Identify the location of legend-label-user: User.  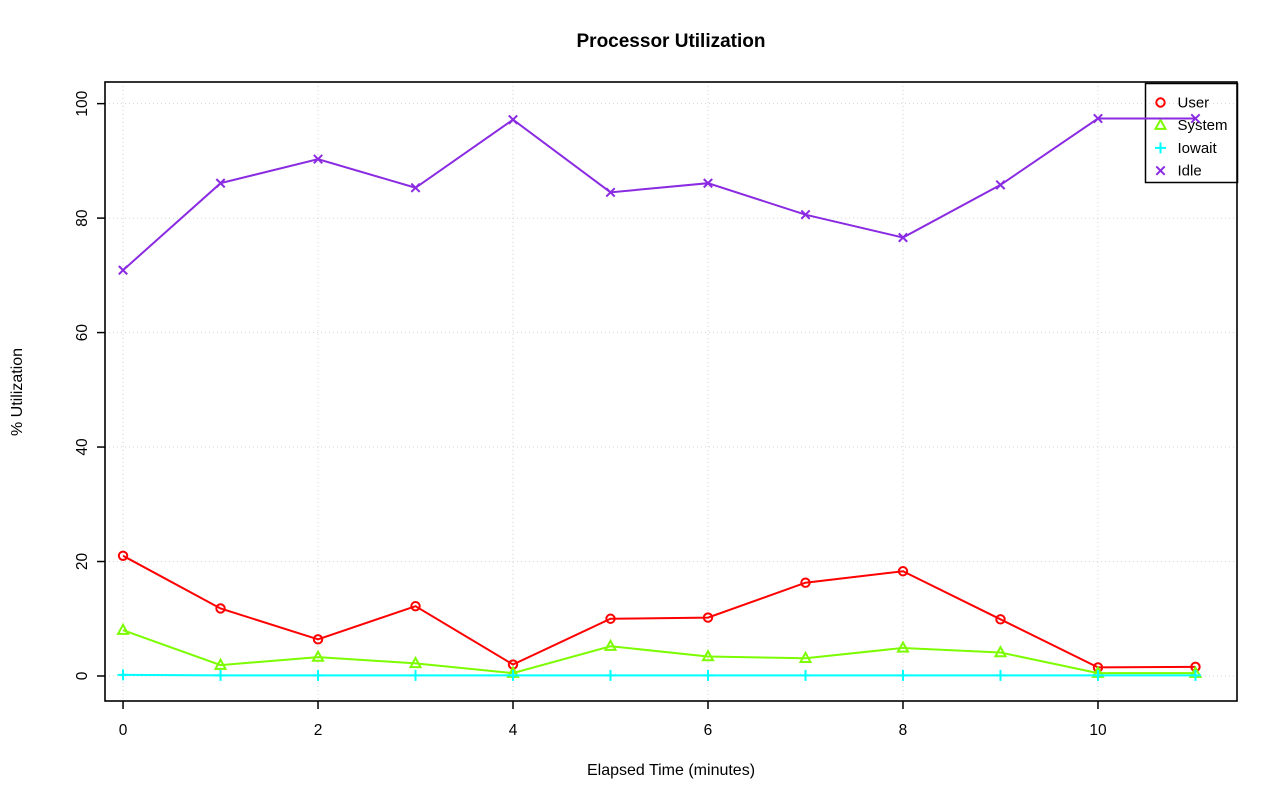
(1194, 103).